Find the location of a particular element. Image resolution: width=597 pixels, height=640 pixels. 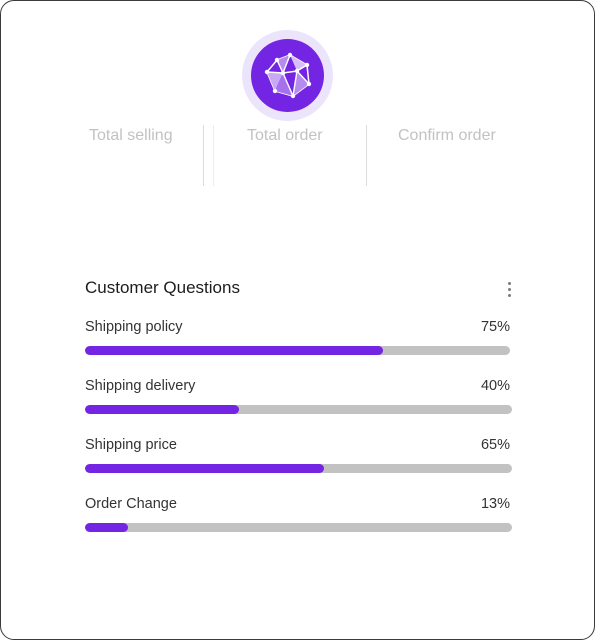

question-label: Shipping price is located at coordinates (131, 445).